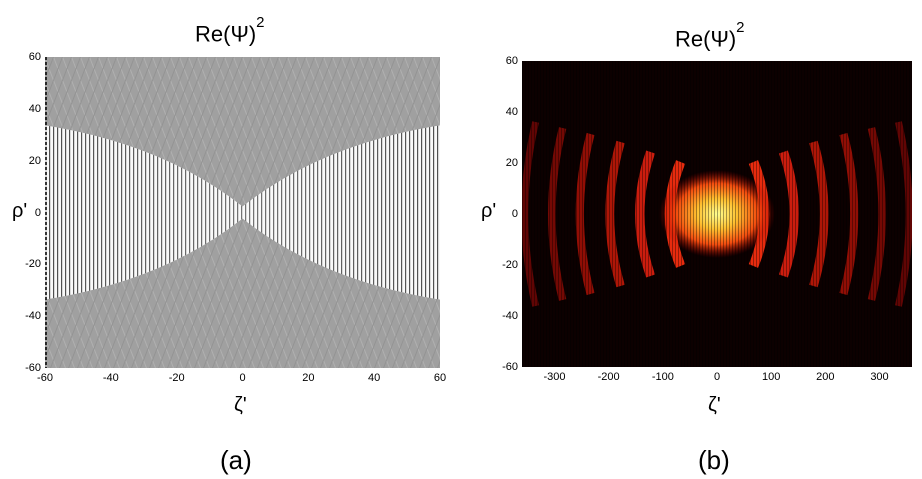  What do you see at coordinates (45, 378) in the screenshot?
I see `chart-a-xtick: -60` at bounding box center [45, 378].